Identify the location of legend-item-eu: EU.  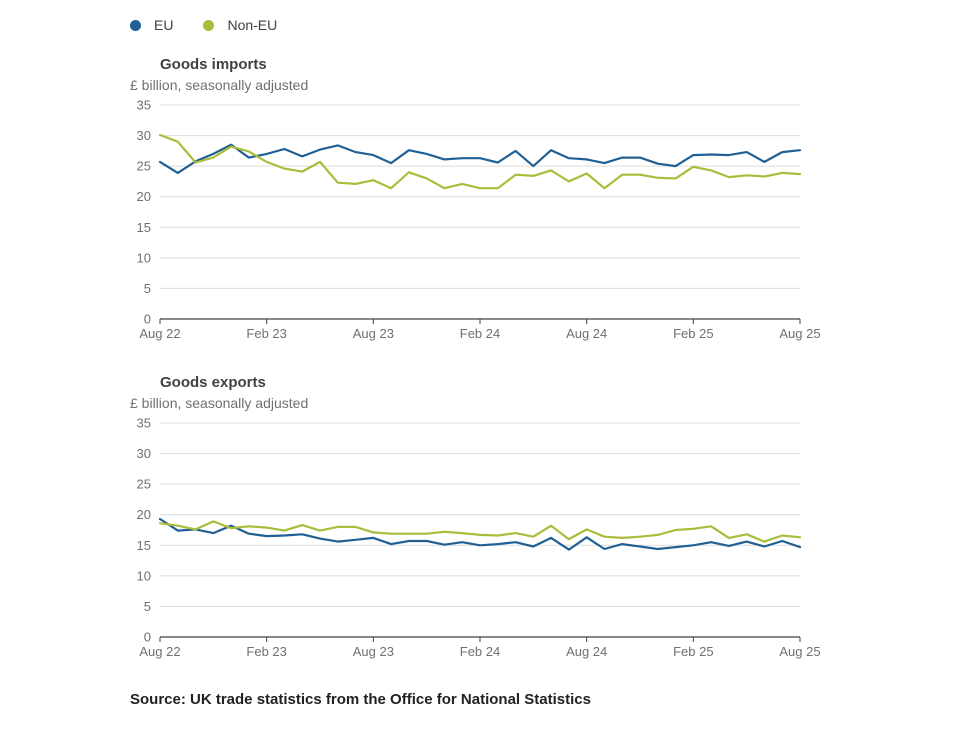
(151, 25).